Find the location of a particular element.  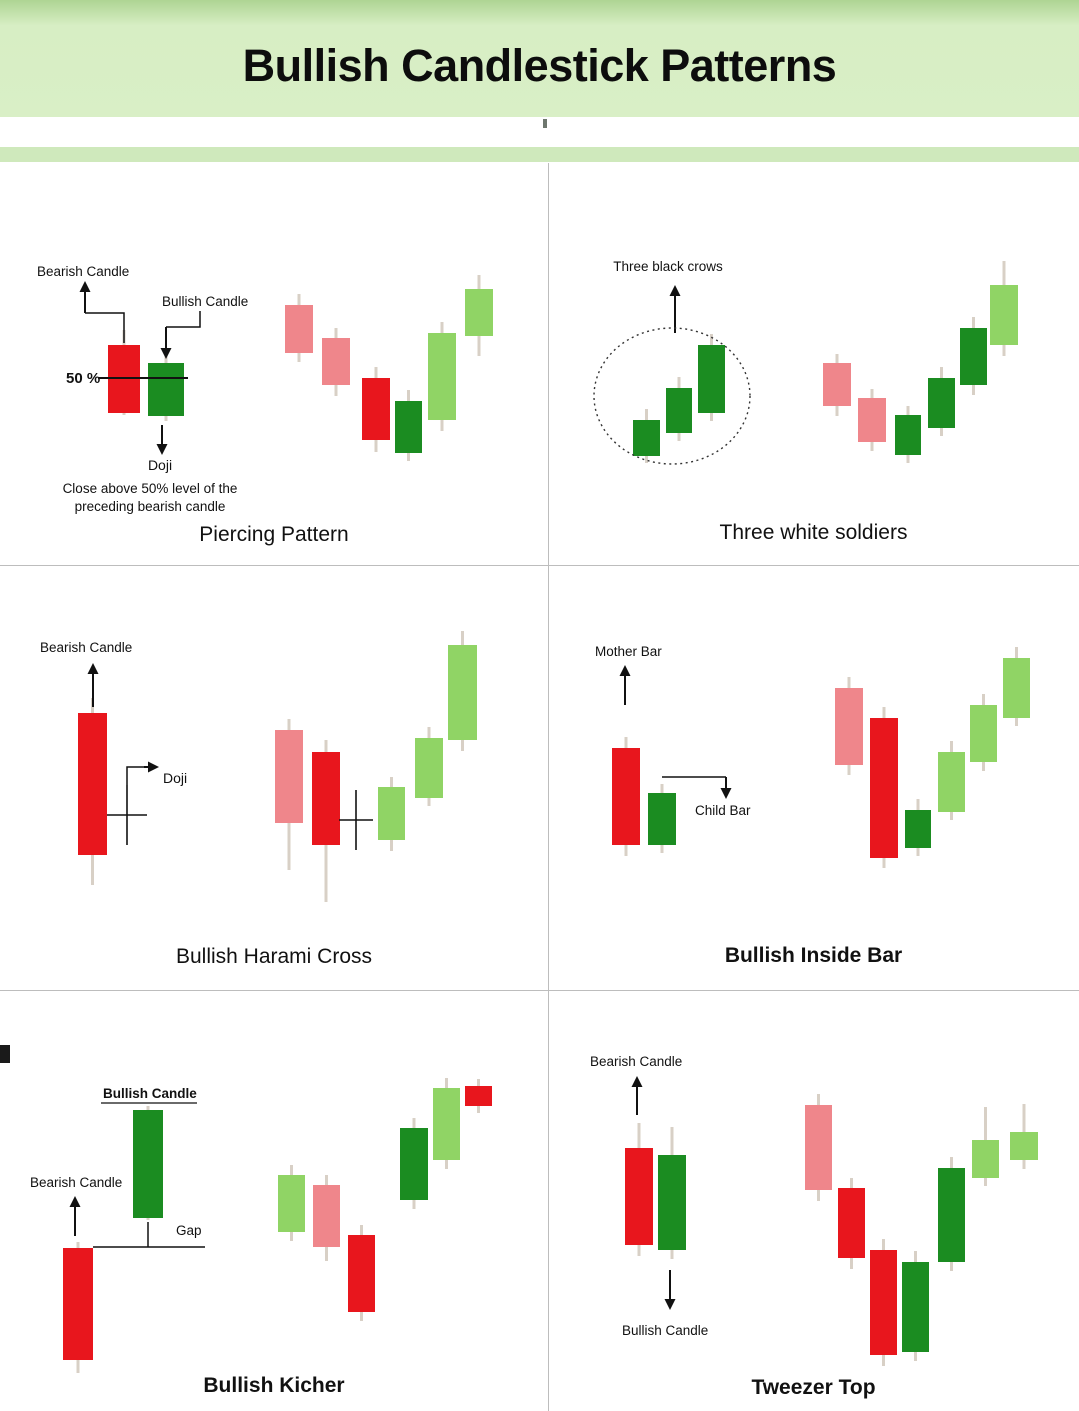

annotation-label: 50 % is located at coordinates (83, 378).